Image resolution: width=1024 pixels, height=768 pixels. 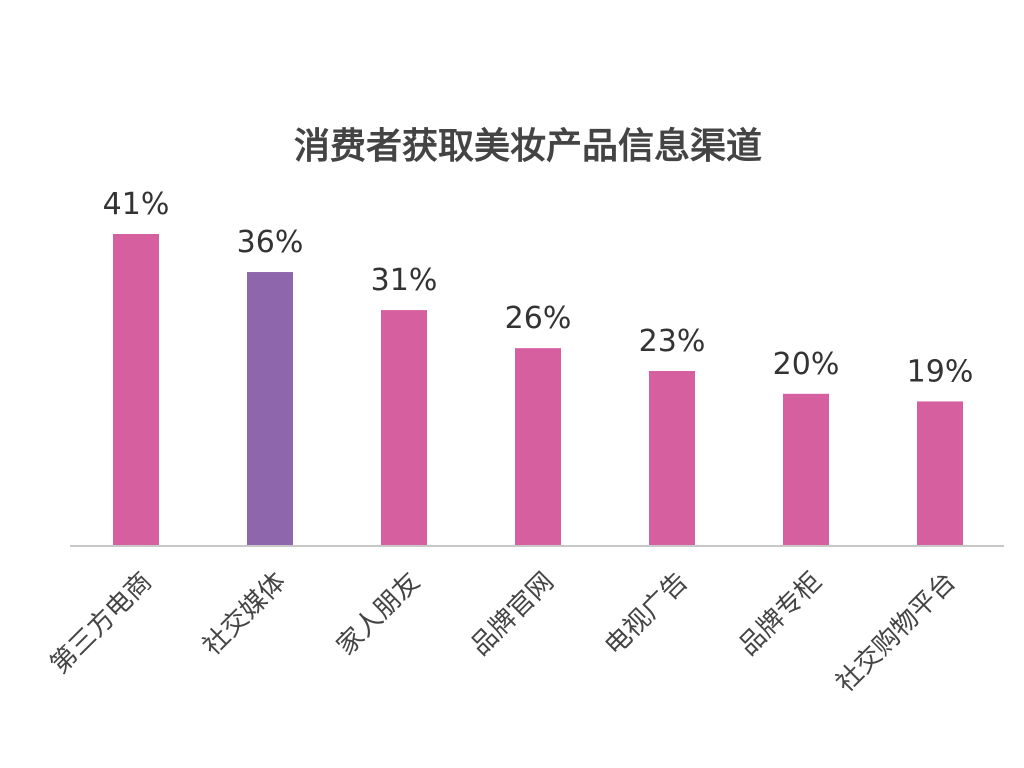 I want to click on category-label-5: 电视广告, so click(x=646, y=614).